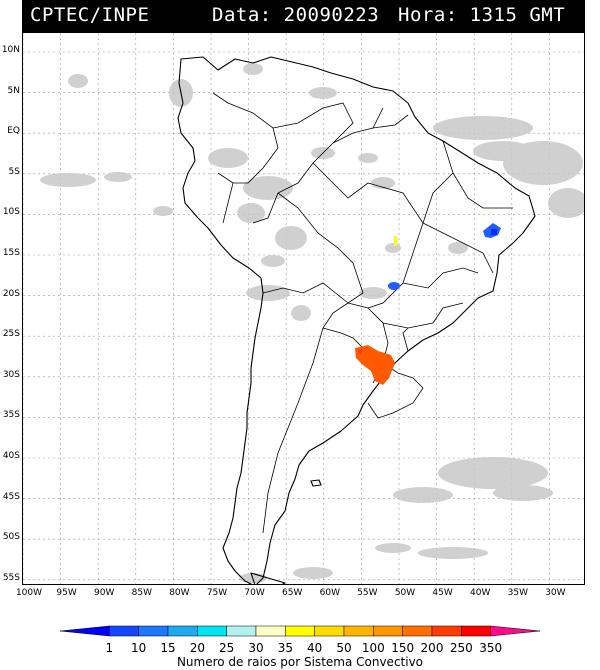  What do you see at coordinates (300, 662) in the screenshot?
I see `colorbar-title: Numero de raios por Sistema Convectivo` at bounding box center [300, 662].